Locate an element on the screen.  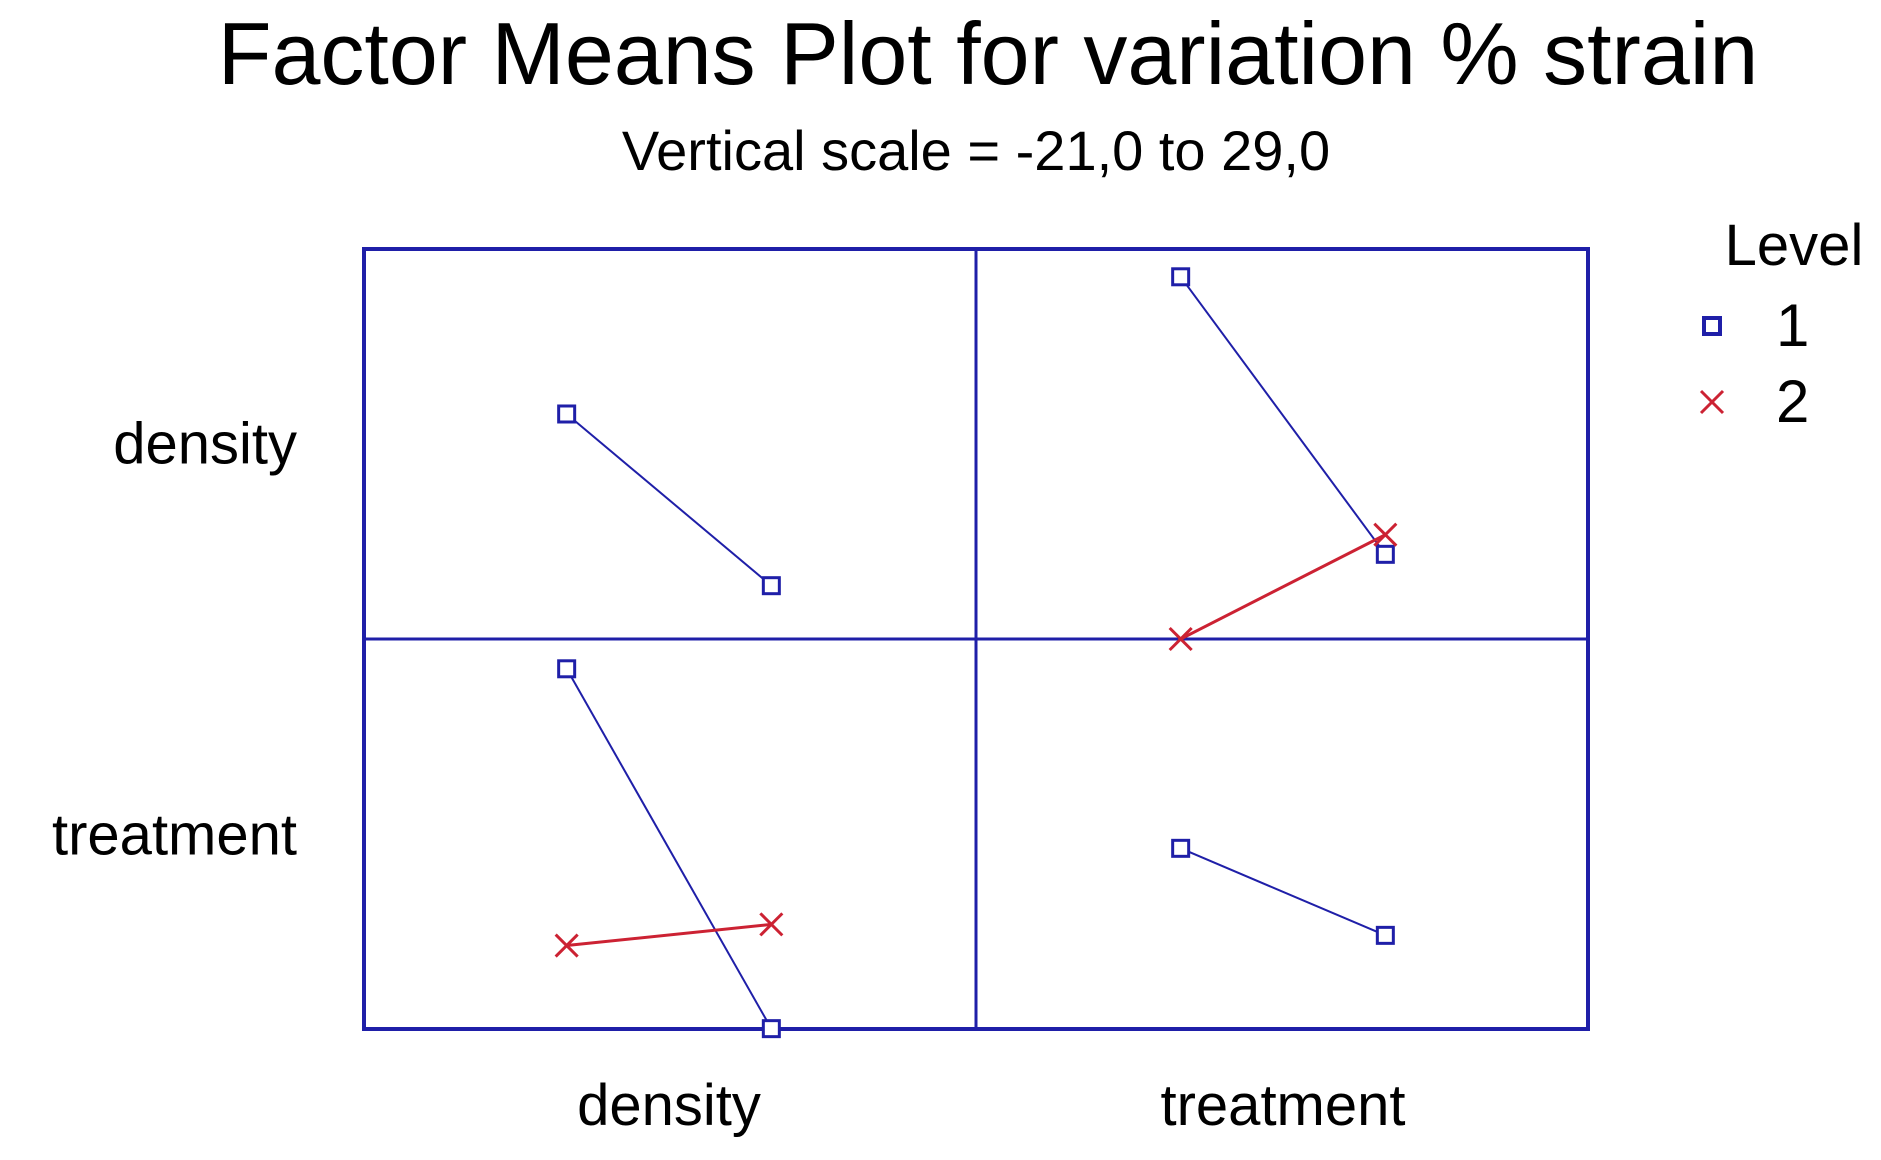
legend: Level 1 2 is located at coordinates (1787, 324).